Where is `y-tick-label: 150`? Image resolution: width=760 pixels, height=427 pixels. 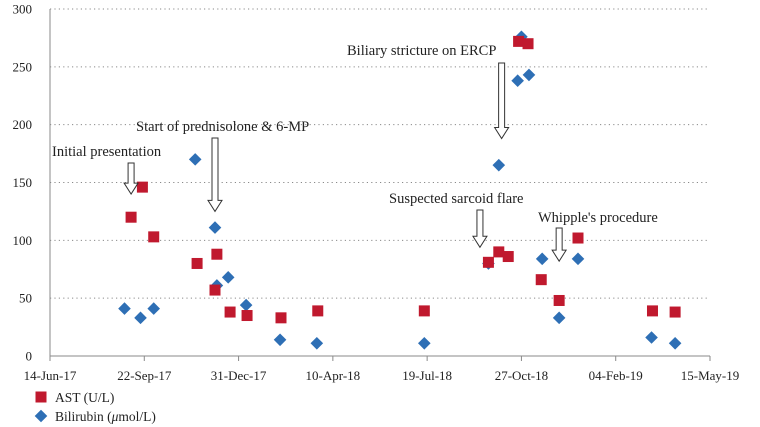
y-tick-label: 150 is located at coordinates (23, 182).